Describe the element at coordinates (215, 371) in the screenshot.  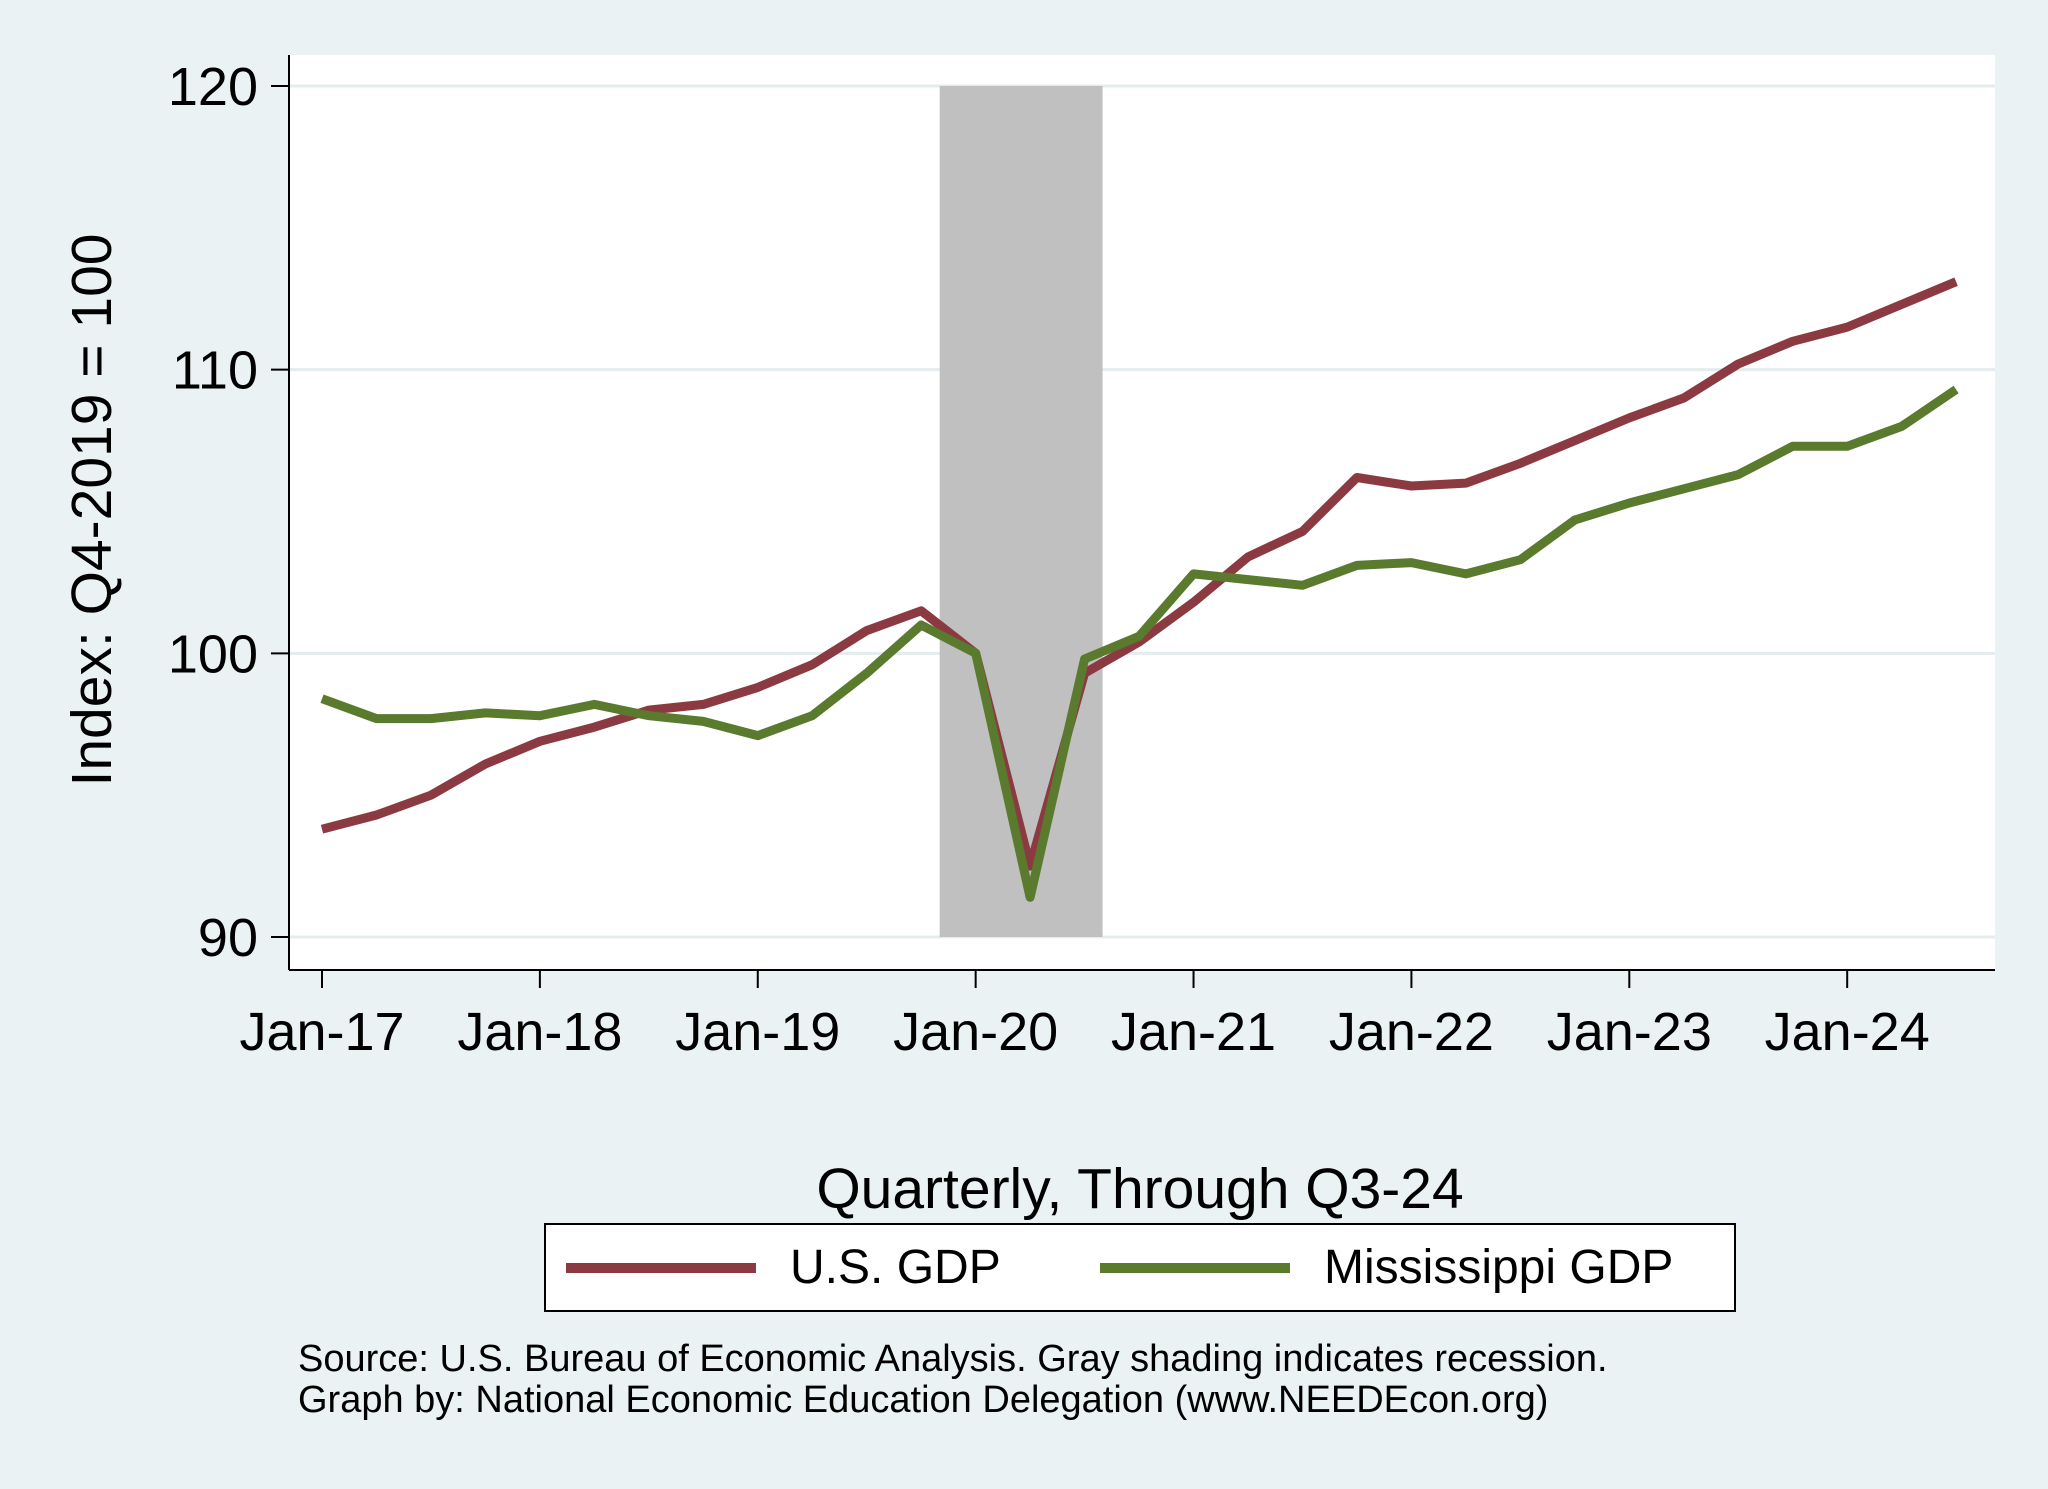
I see `y-tick-label-110: 110` at that location.